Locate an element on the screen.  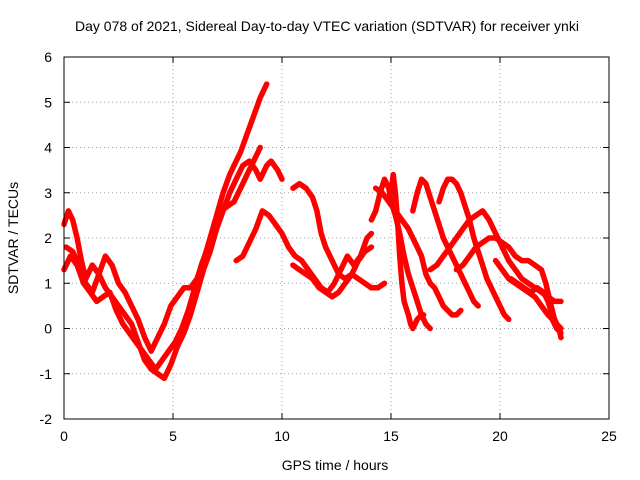
series-line-sat-o is located at coordinates (536, 303).